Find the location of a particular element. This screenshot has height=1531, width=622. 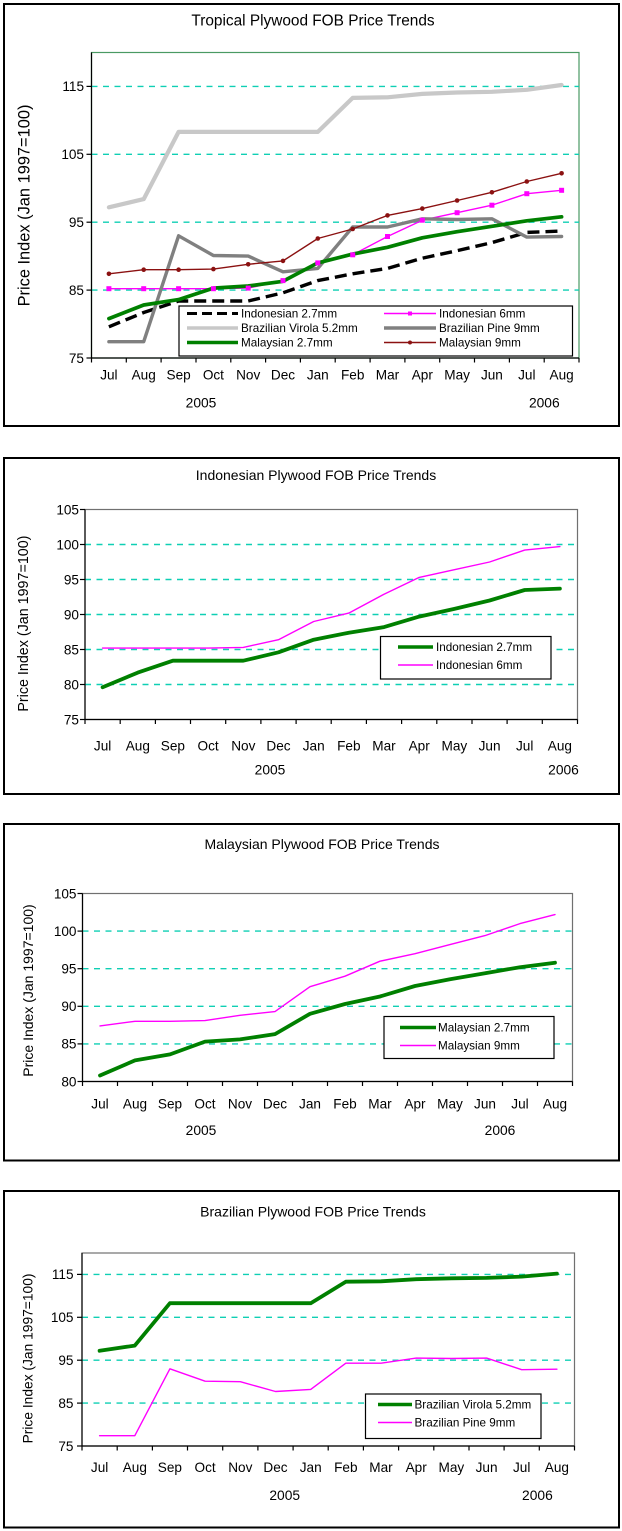

svg-text:Tropical Plywood FOB Price Tre: Tropical Plywood FOB Price Trends is located at coordinates (313, 21).